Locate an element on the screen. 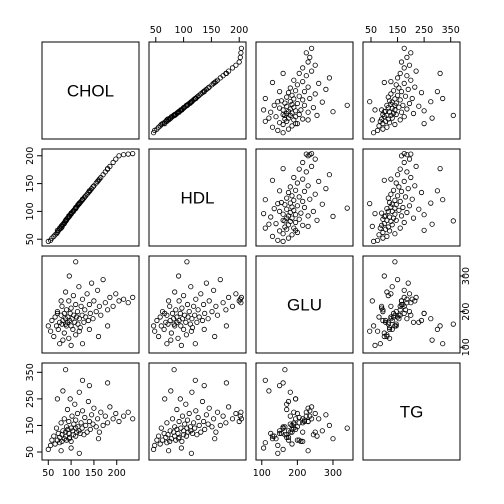  panel-chol-glu is located at coordinates (304, 90).